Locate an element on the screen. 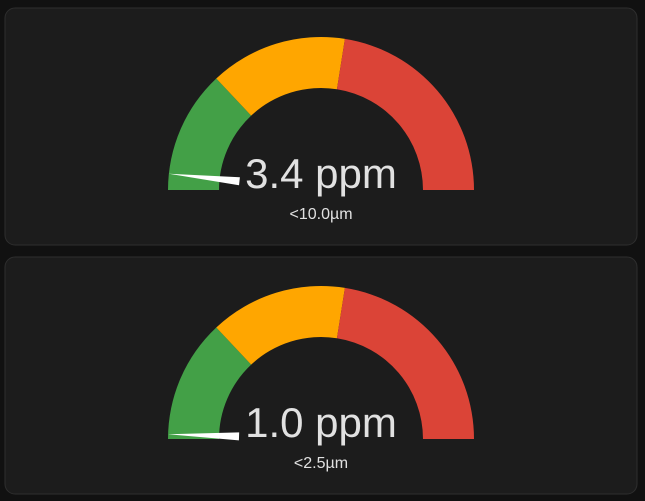  gauge-name: <10.0µm is located at coordinates (320, 214).